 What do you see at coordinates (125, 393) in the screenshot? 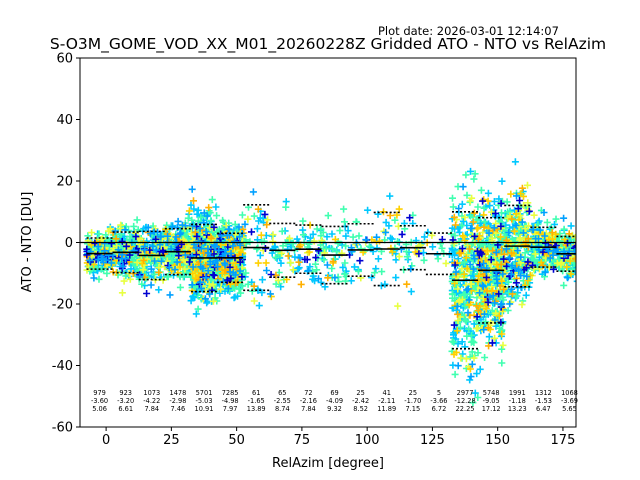
I see `bin-count-label: 923` at bounding box center [125, 393].